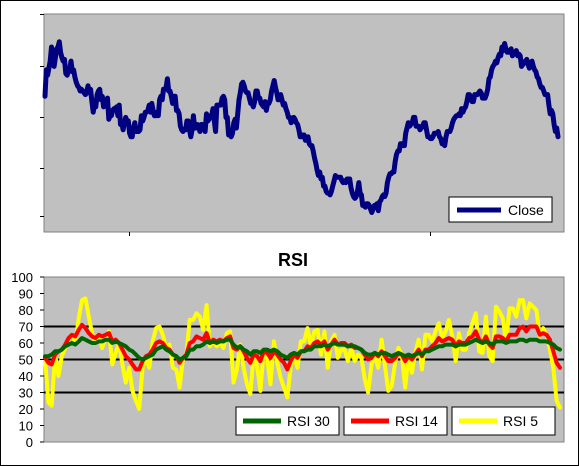 The width and height of the screenshot is (579, 466). I want to click on close-legend: Close, so click(500, 209).